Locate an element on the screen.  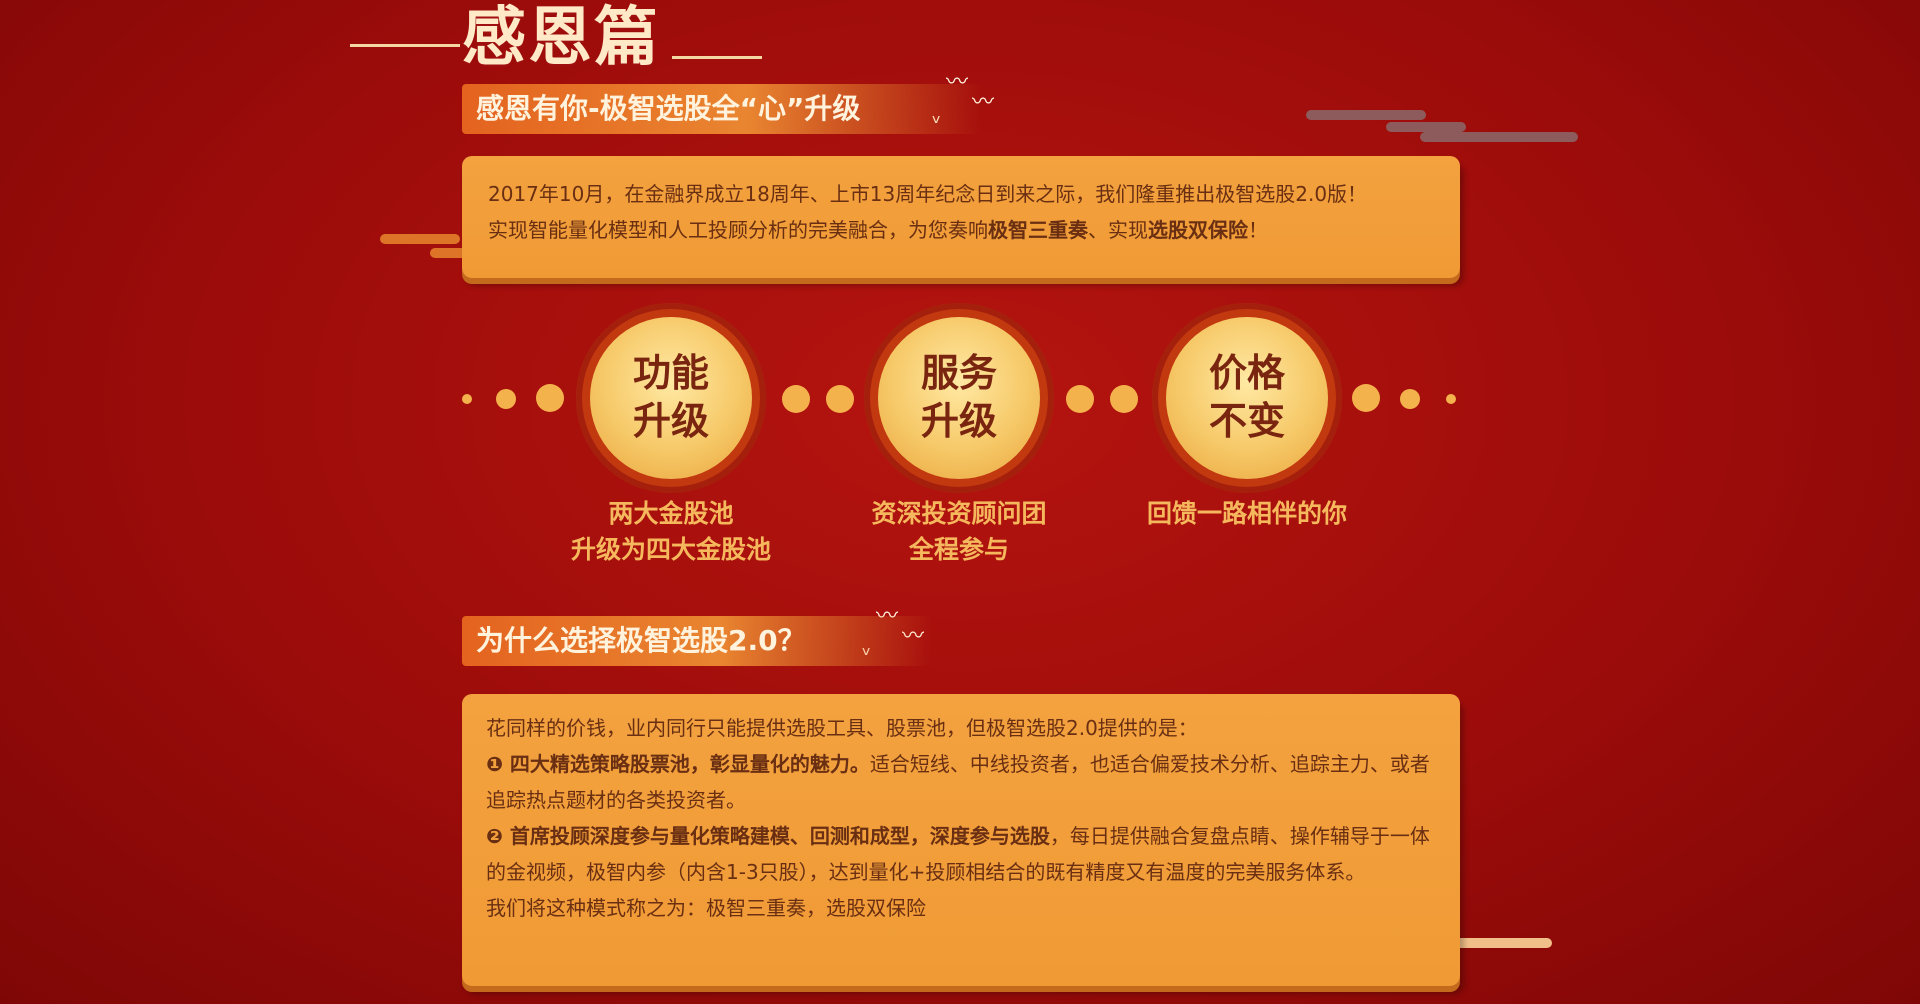
feature-circle-inner: 服务 升级 is located at coordinates (959, 398).